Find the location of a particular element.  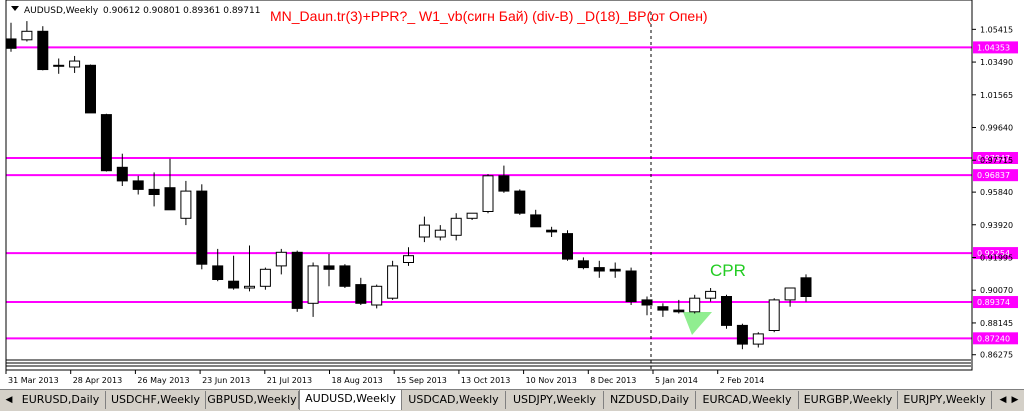

tab-audusd-weekly: AUDUSD,Weekly is located at coordinates (350, 400).